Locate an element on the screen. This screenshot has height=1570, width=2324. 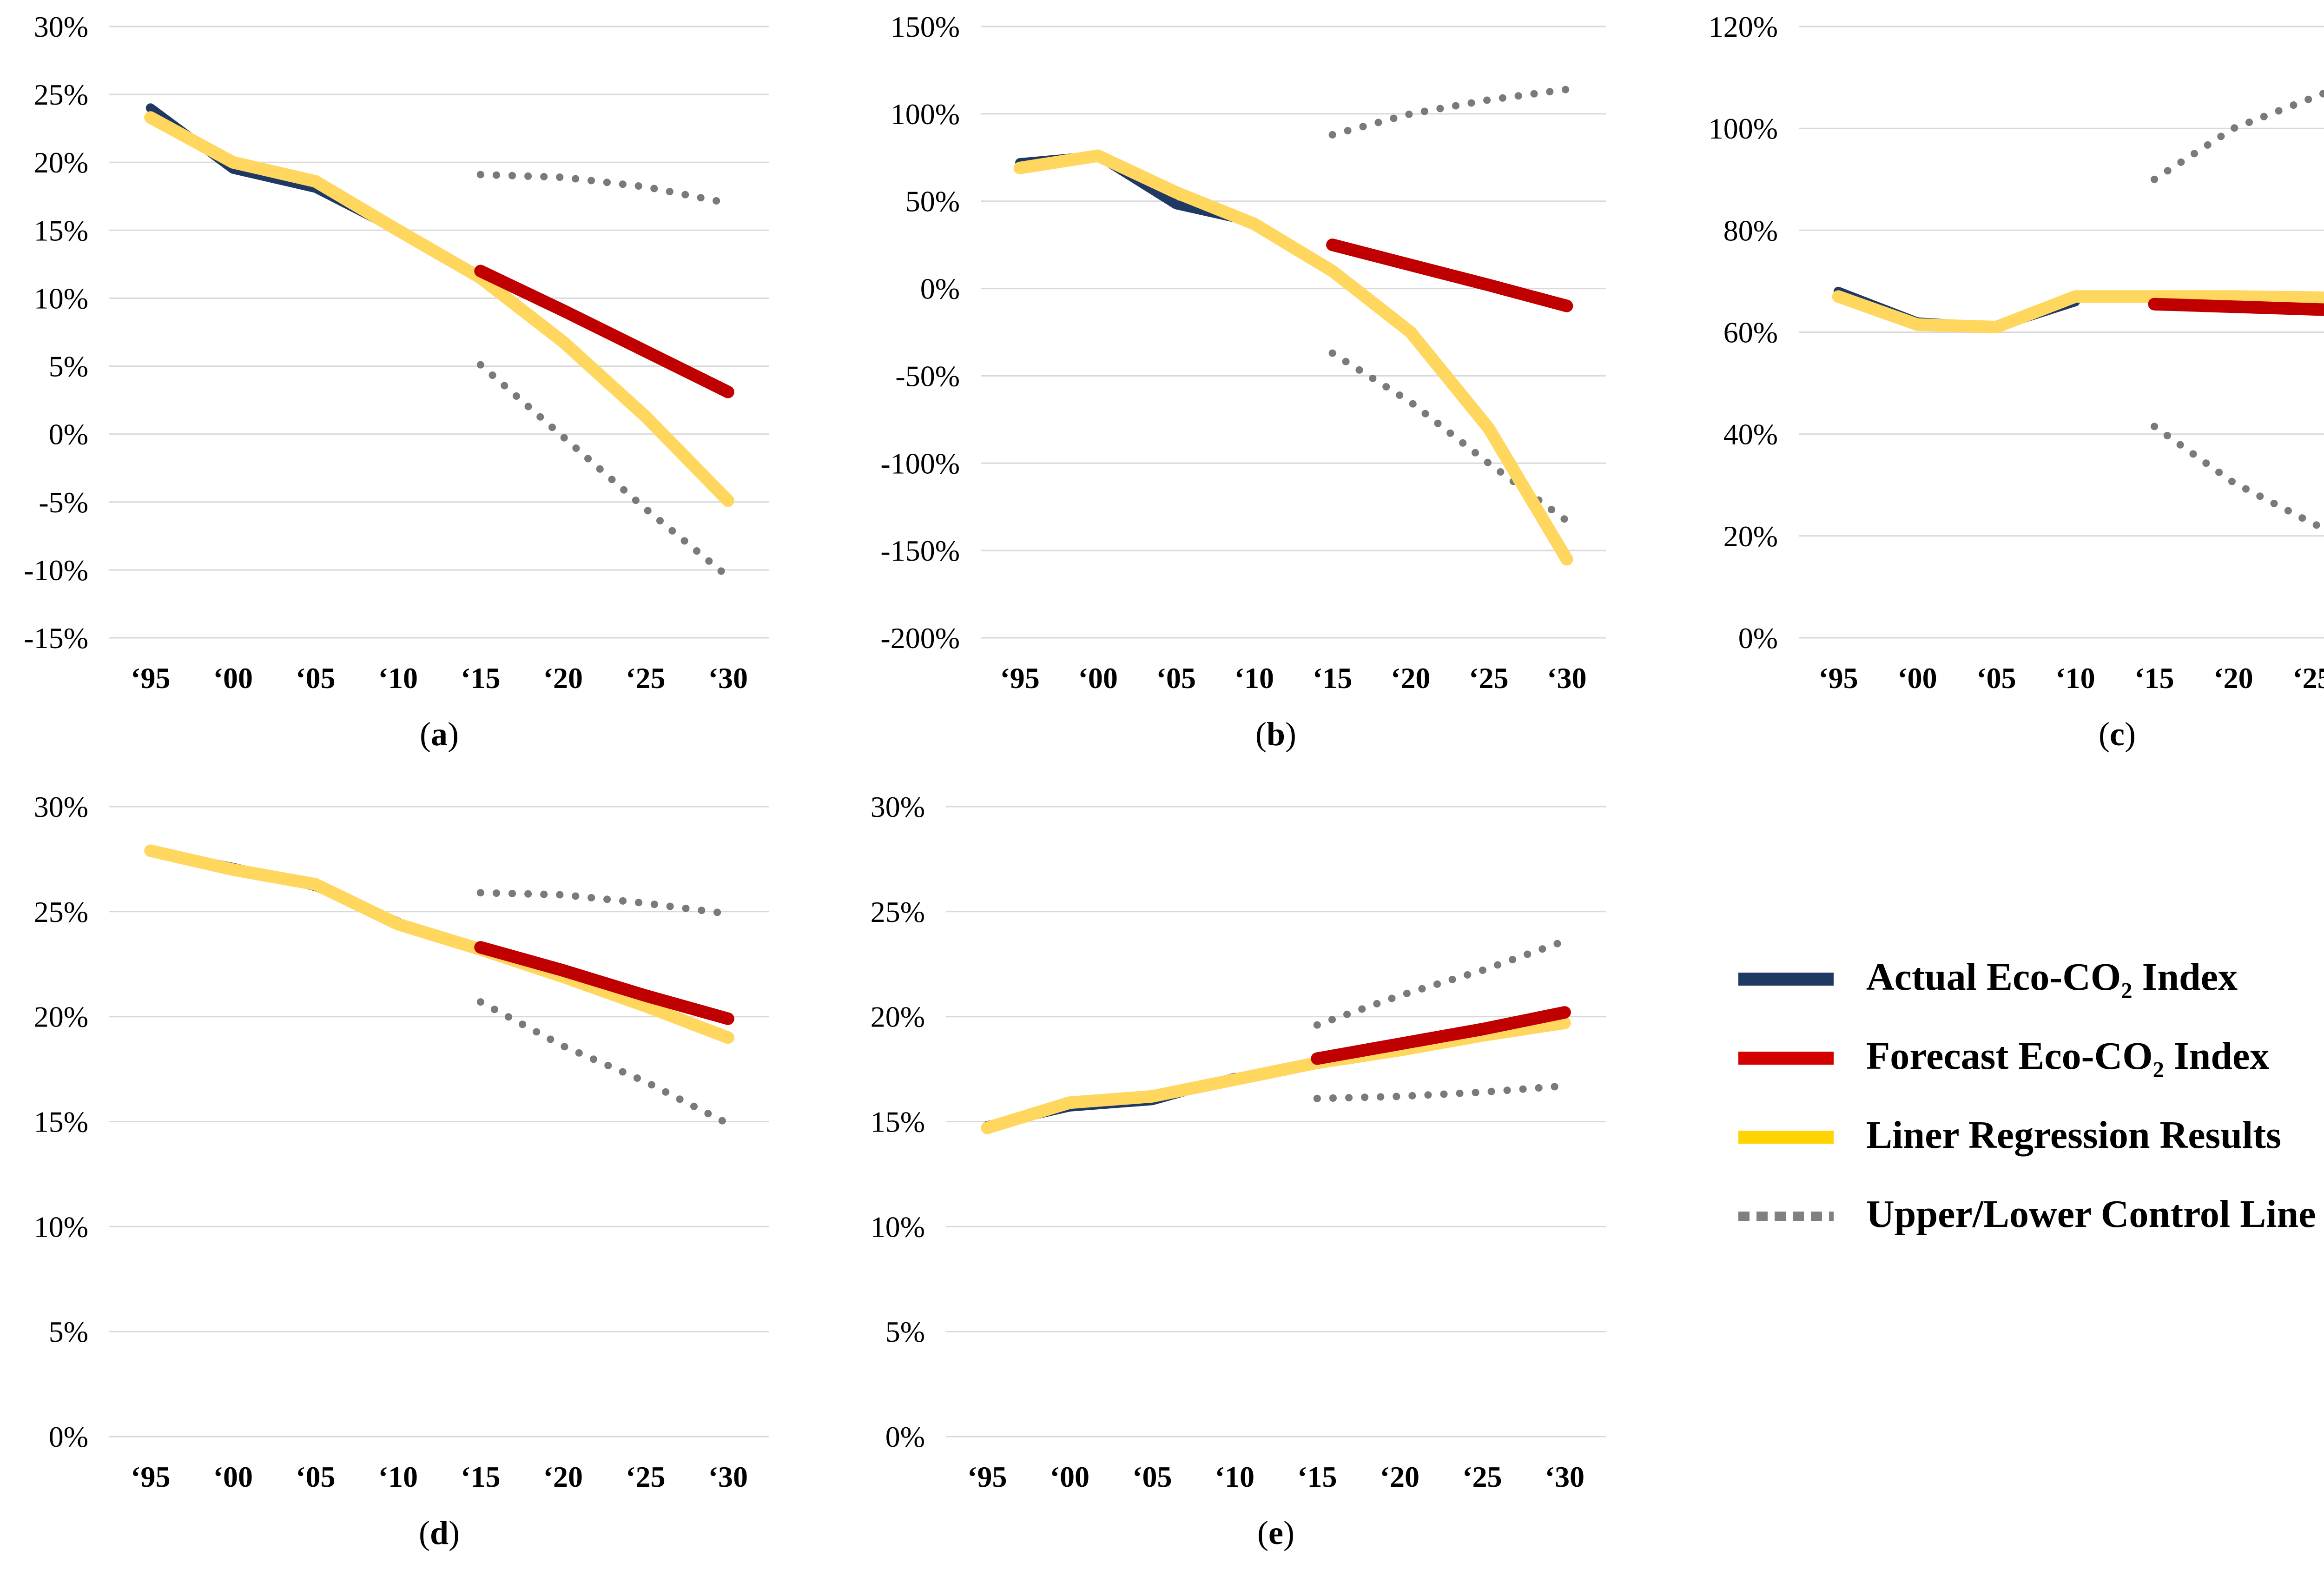
legend-label-actual: Actual Eco-CO2 Index is located at coordinates (2052, 979).